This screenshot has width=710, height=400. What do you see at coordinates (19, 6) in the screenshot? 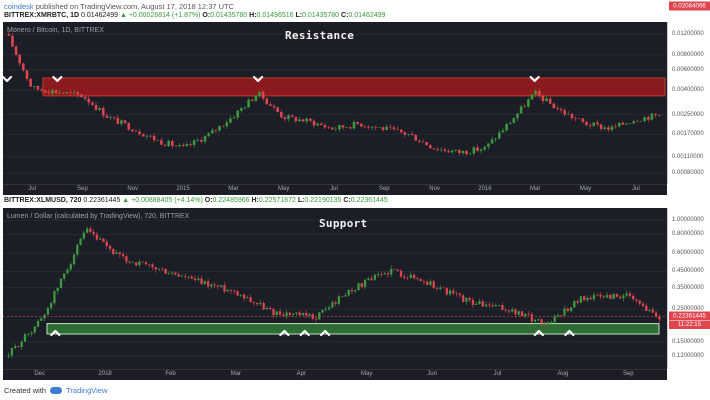
I see `author-link: coindesk` at bounding box center [19, 6].